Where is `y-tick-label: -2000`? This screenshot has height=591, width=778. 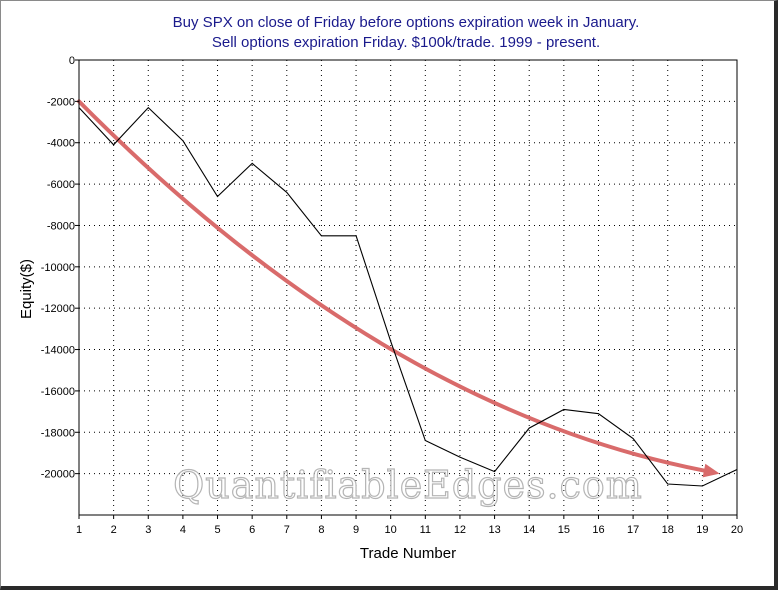 y-tick-label: -2000 is located at coordinates (61, 102).